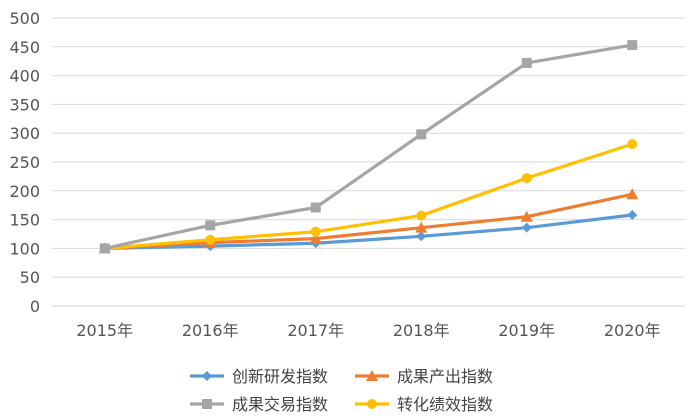  Describe the element at coordinates (24, 133) in the screenshot. I see `y-tick-label: 300` at that location.